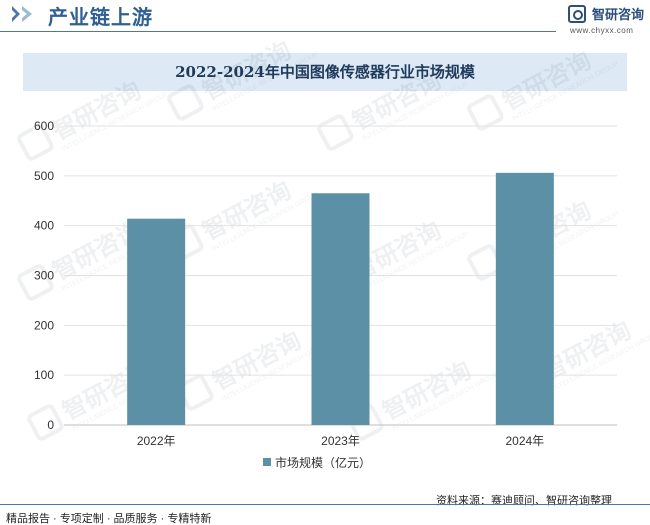 The width and height of the screenshot is (650, 525). What do you see at coordinates (44, 126) in the screenshot?
I see `y-tick-label: 600` at bounding box center [44, 126].